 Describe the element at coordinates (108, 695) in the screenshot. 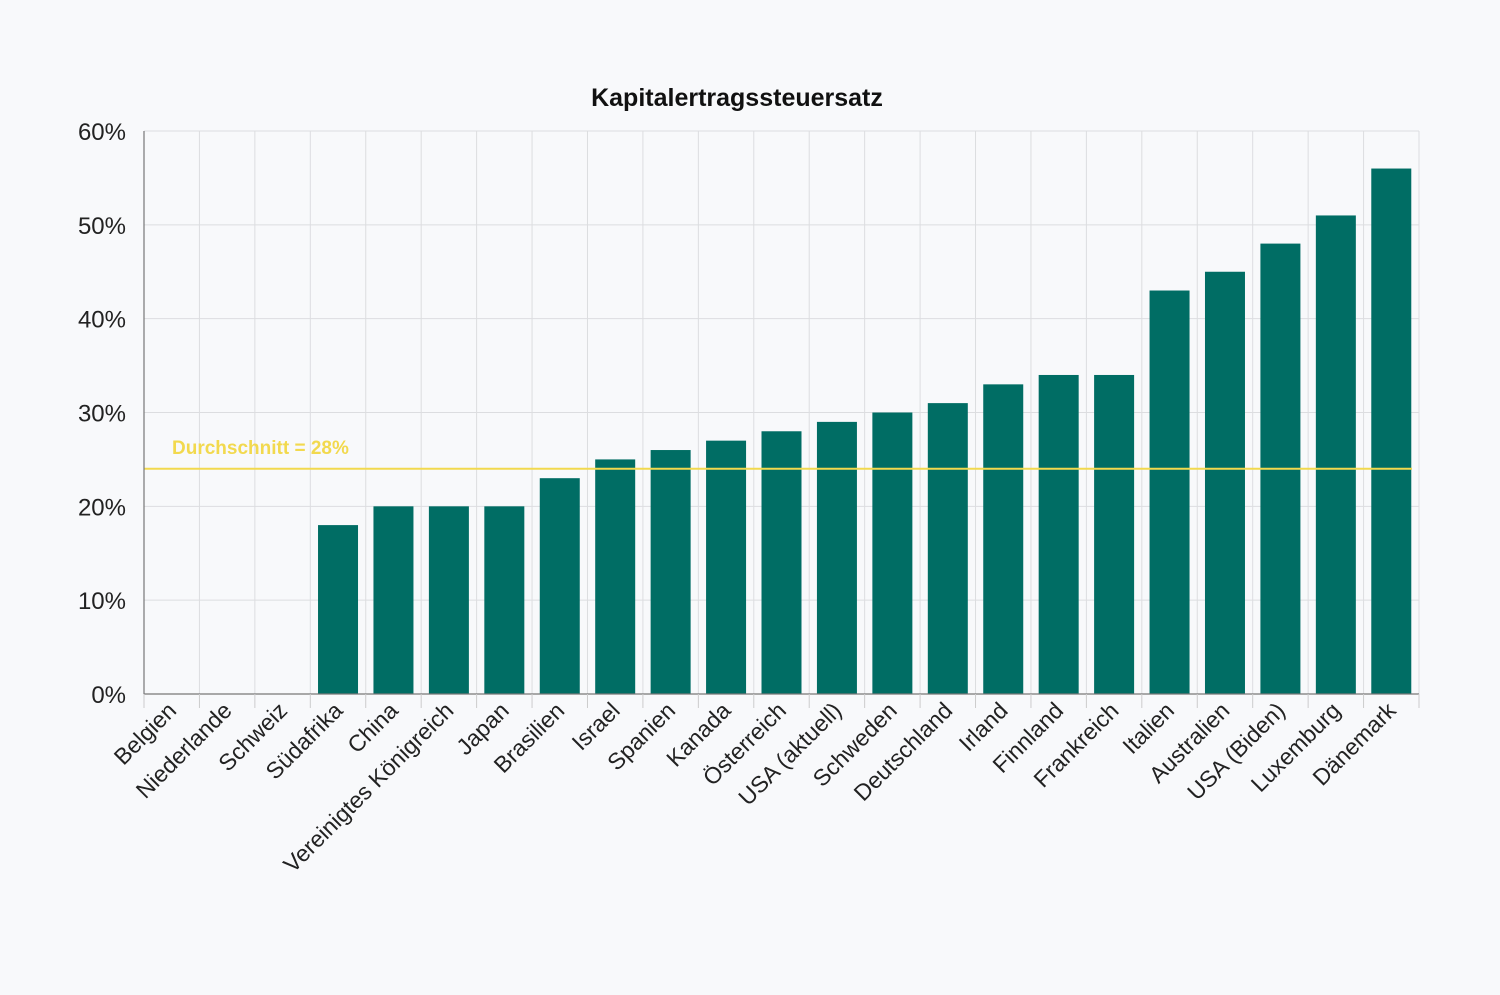

I see `y-tick-label: 0%` at that location.